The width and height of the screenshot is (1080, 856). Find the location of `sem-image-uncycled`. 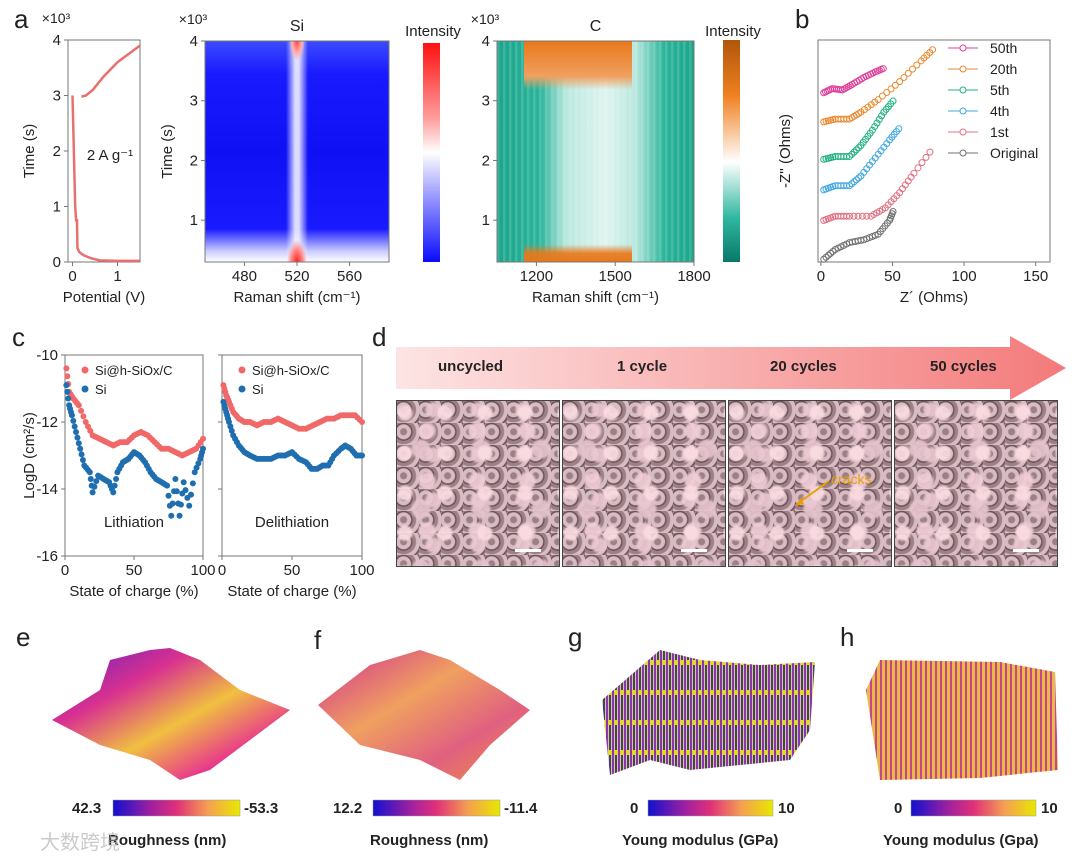

sem-image-uncycled is located at coordinates (478, 483).